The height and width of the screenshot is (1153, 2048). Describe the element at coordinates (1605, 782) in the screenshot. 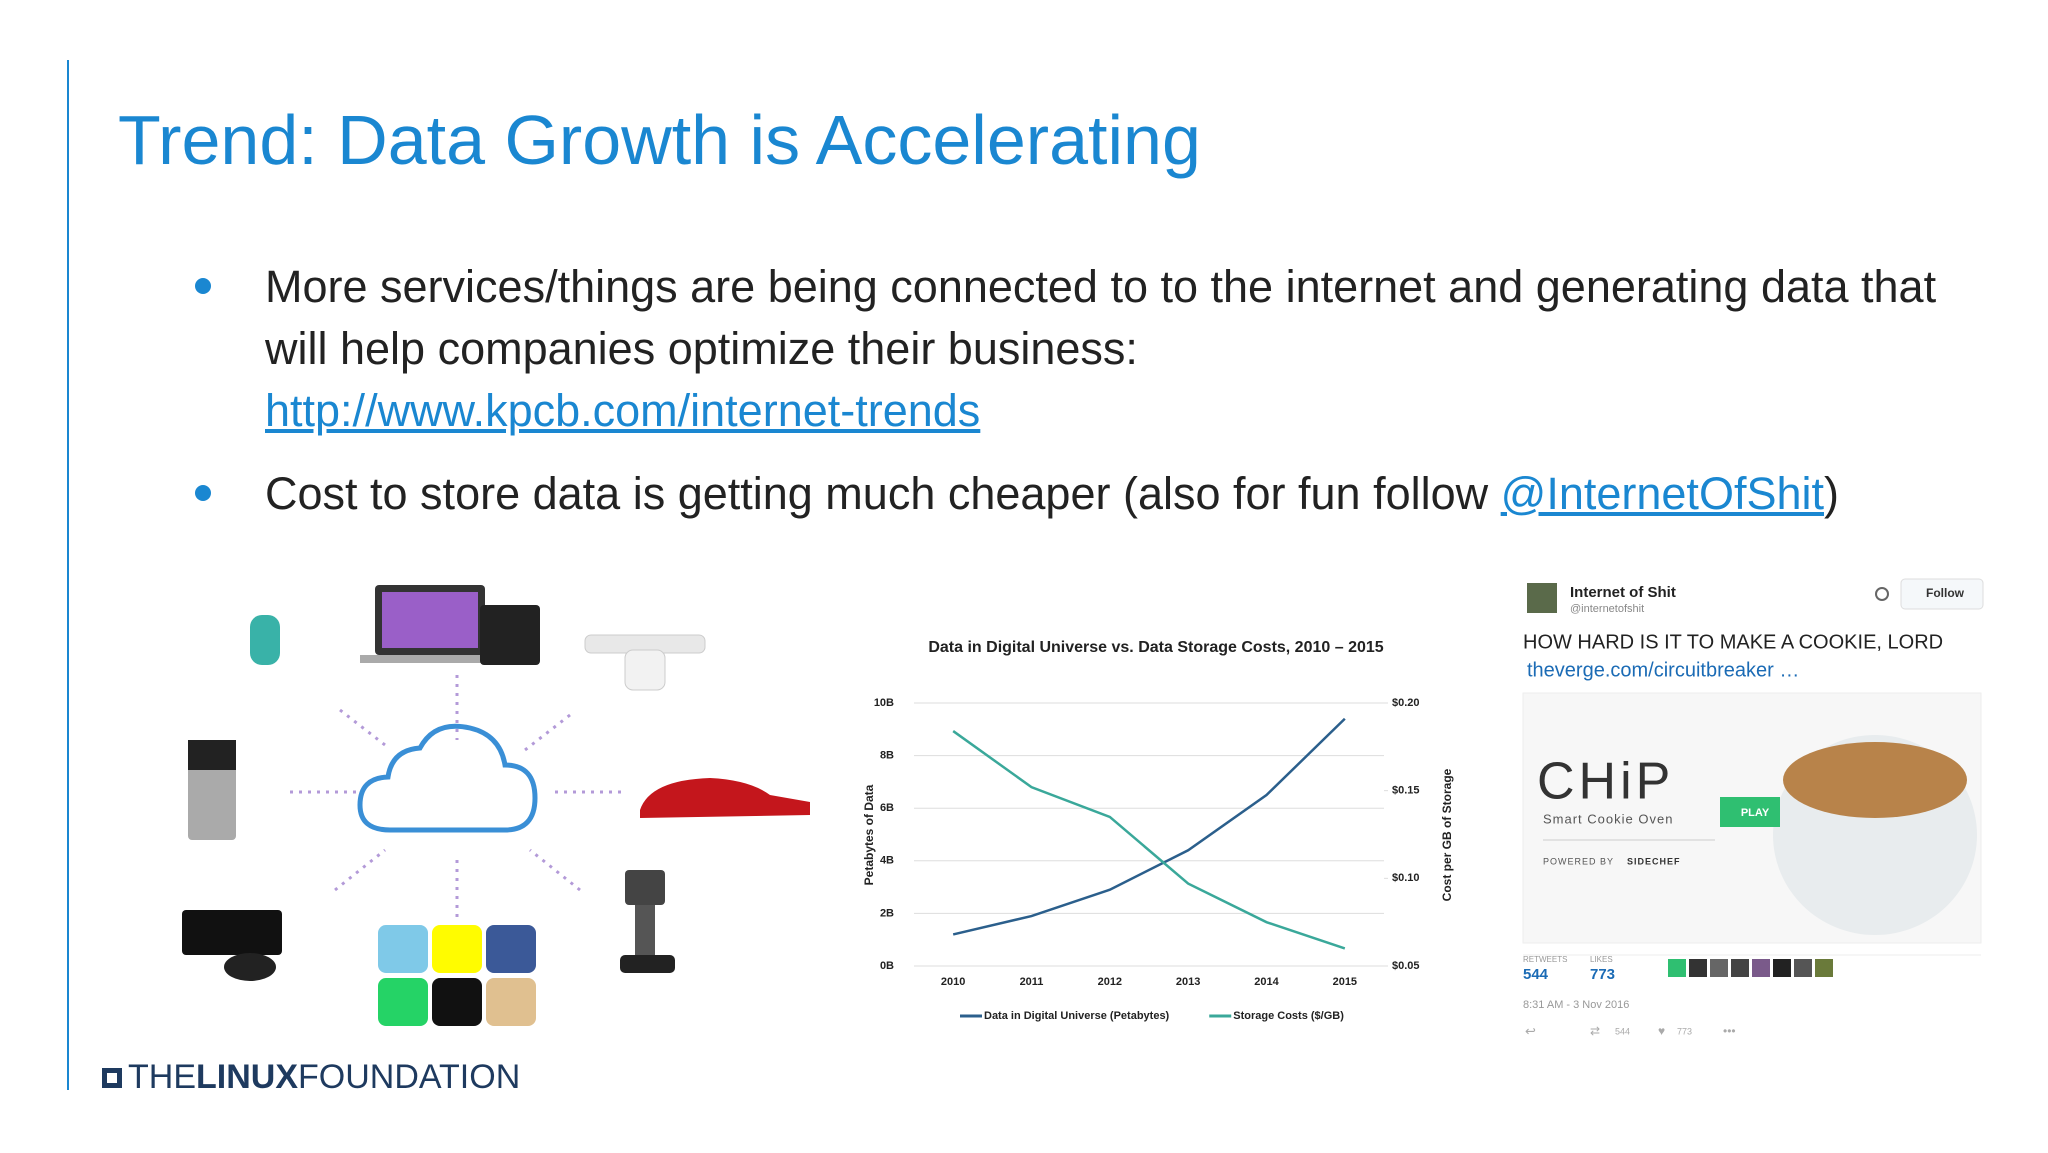

I see `brand: CHiP` at that location.